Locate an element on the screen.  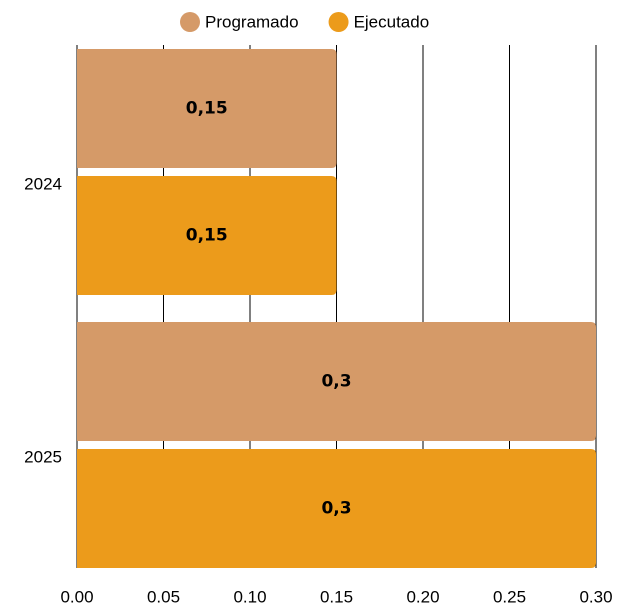
legend-label: Ejecutado is located at coordinates (392, 21).